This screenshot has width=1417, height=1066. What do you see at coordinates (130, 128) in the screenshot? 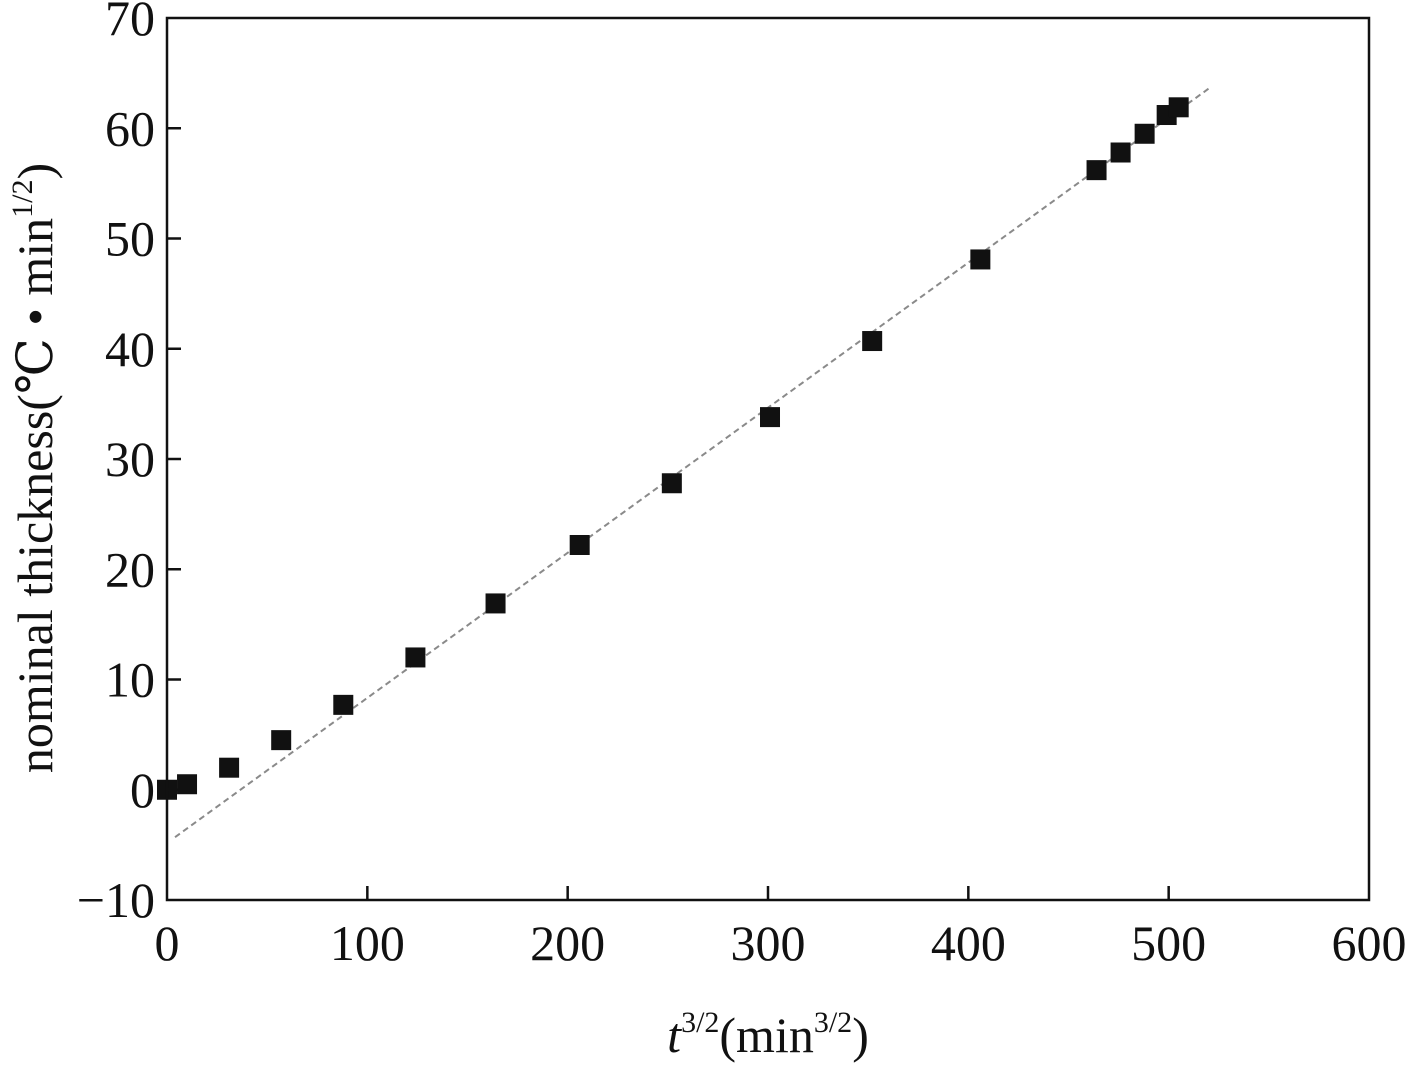
I see `y-tick-label-7: 60` at bounding box center [130, 128].